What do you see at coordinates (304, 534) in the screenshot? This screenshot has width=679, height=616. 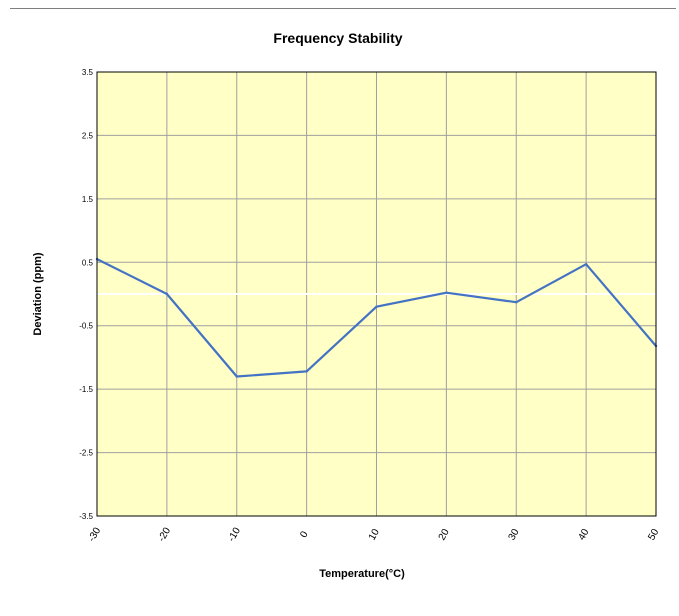 I see `x-tick-label: 0` at bounding box center [304, 534].